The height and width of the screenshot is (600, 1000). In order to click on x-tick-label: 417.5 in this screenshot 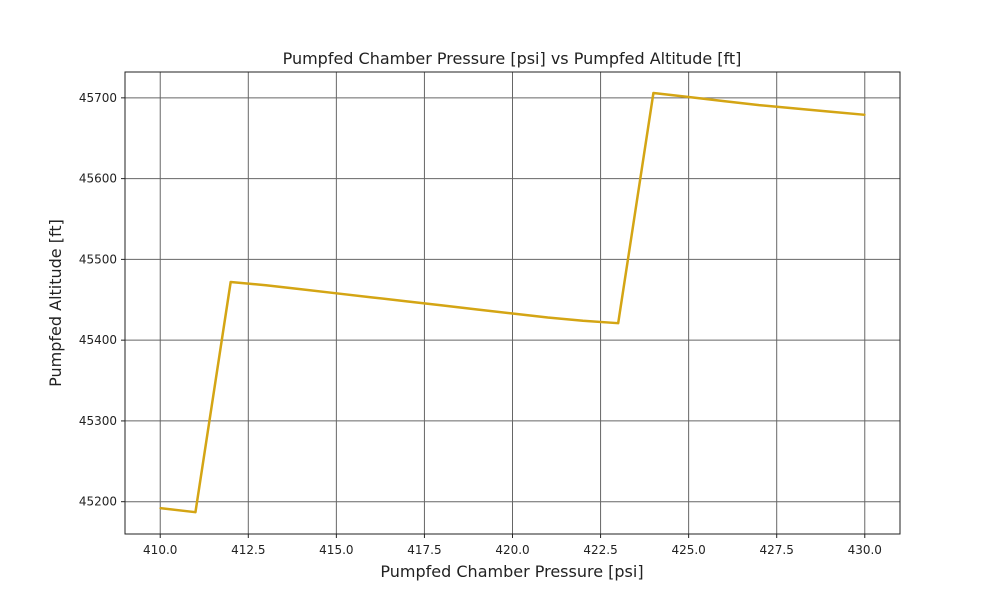, I will do `click(424, 550)`.